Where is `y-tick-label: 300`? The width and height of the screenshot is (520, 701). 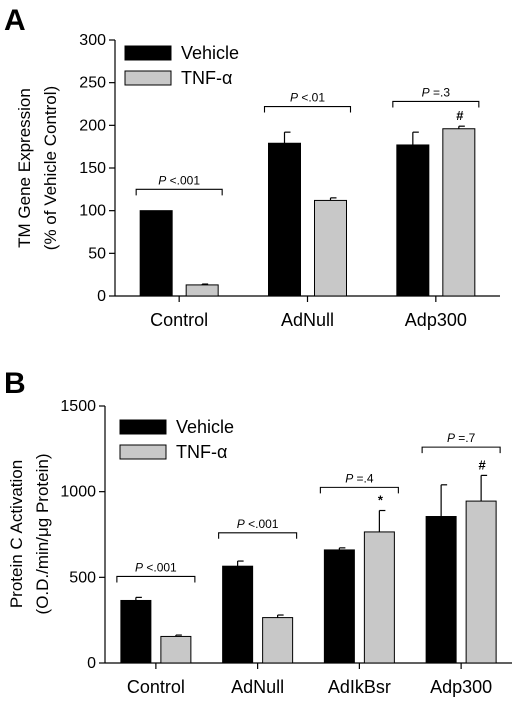
y-tick-label: 300 is located at coordinates (92, 40).